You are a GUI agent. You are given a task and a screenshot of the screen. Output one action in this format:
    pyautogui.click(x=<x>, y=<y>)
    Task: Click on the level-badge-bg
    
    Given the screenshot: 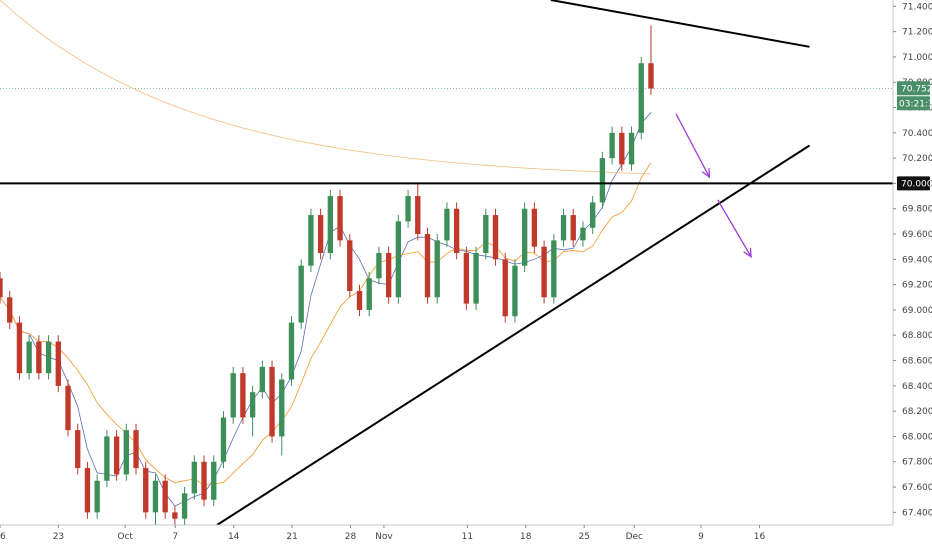 What is the action you would take?
    pyautogui.click(x=913, y=183)
    